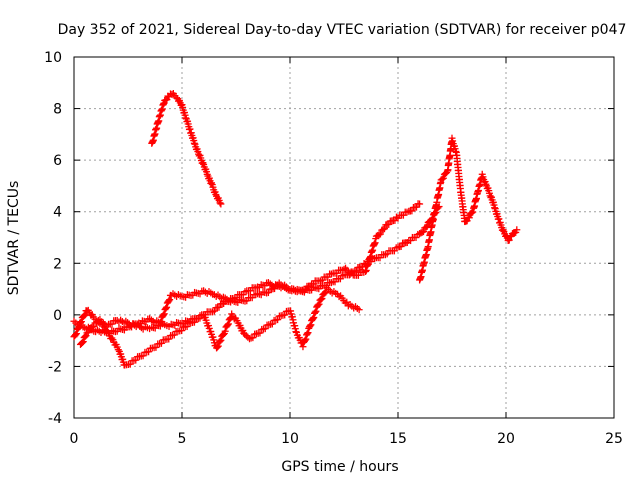 The height and width of the screenshot is (480, 640). Describe the element at coordinates (14, 238) in the screenshot. I see `y-axis-label: SDTVAR / TECUs` at that location.